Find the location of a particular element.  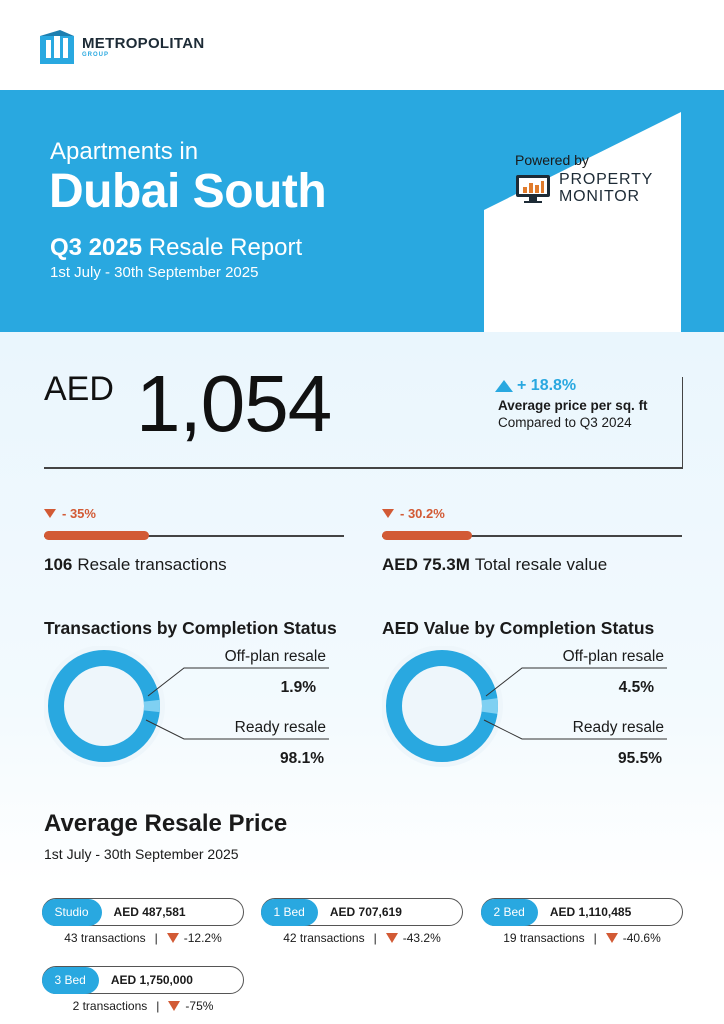

brand-logo: METROPOLITAN GROUP is located at coordinates (122, 47).